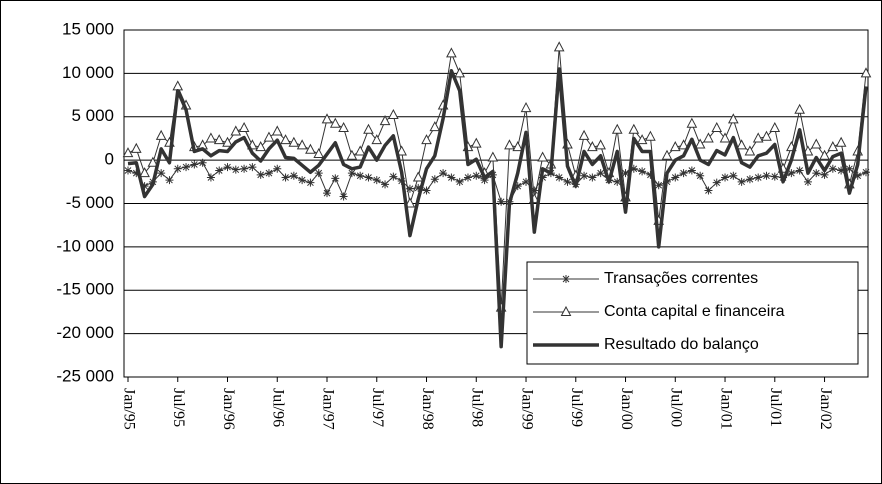 The height and width of the screenshot is (484, 882). I want to click on y-tick-label: 5 000, so click(92, 115).